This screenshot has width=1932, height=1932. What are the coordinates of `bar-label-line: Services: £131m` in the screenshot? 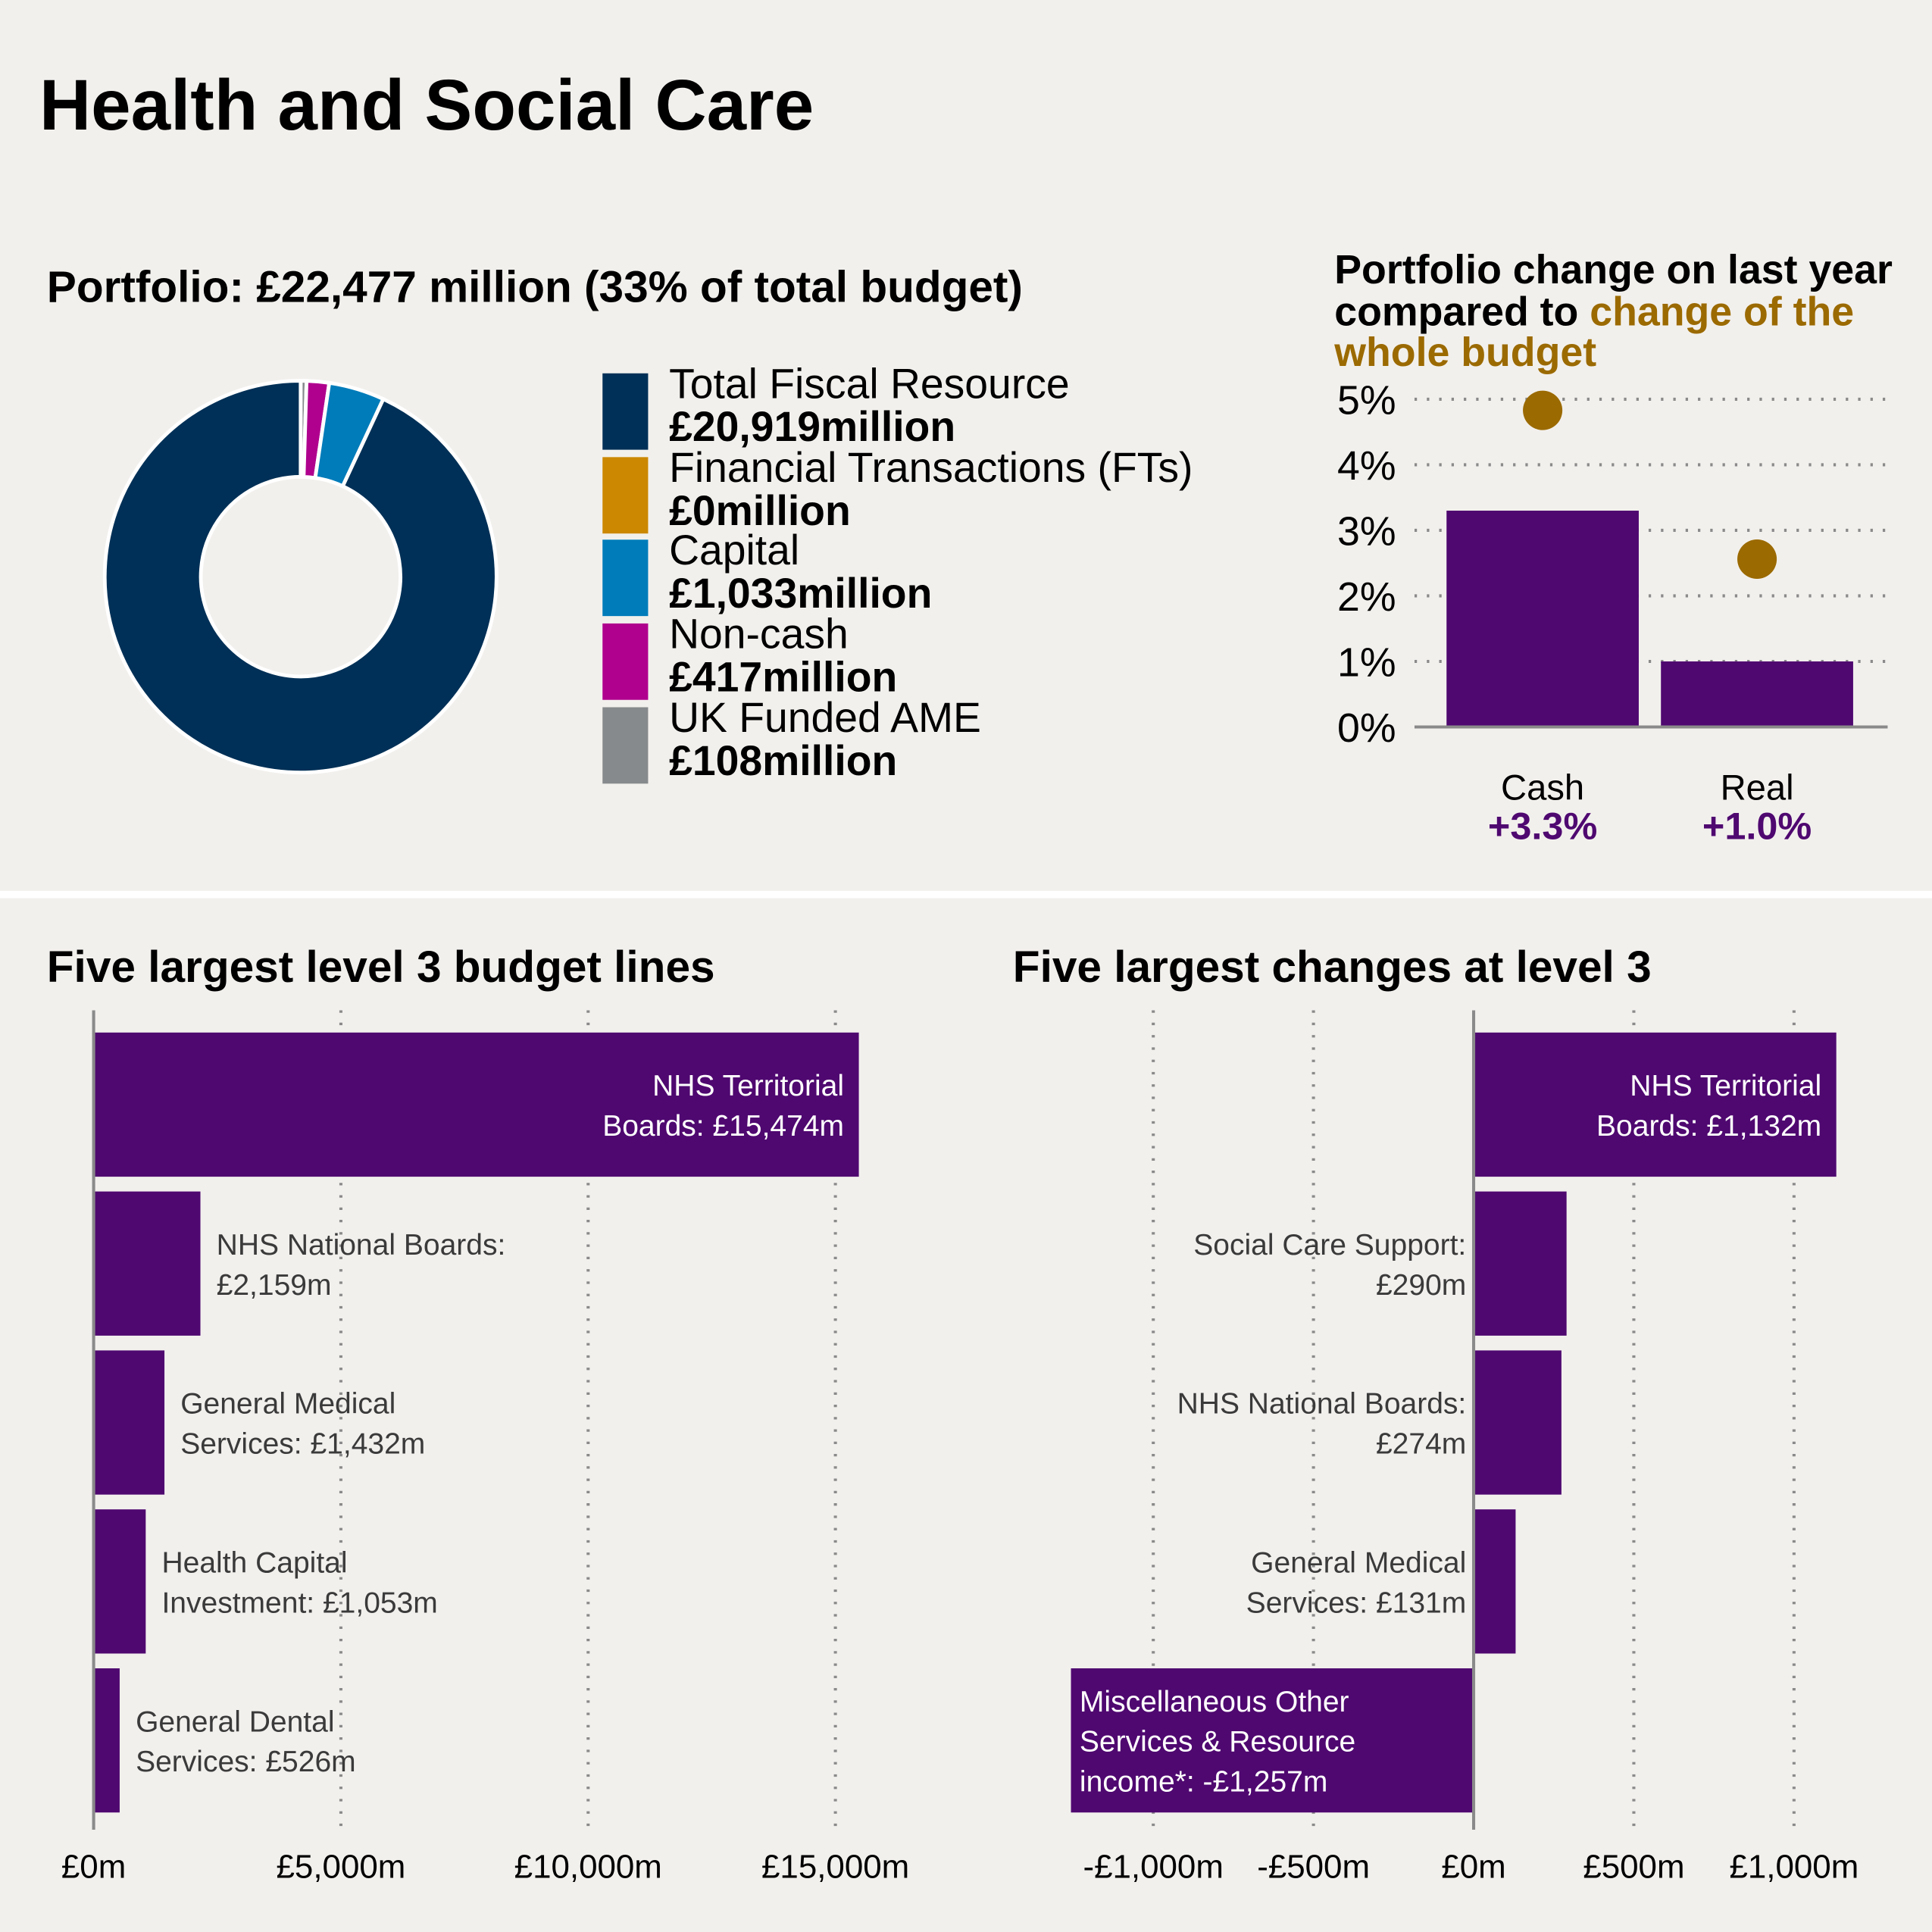 It's located at (1357, 1603).